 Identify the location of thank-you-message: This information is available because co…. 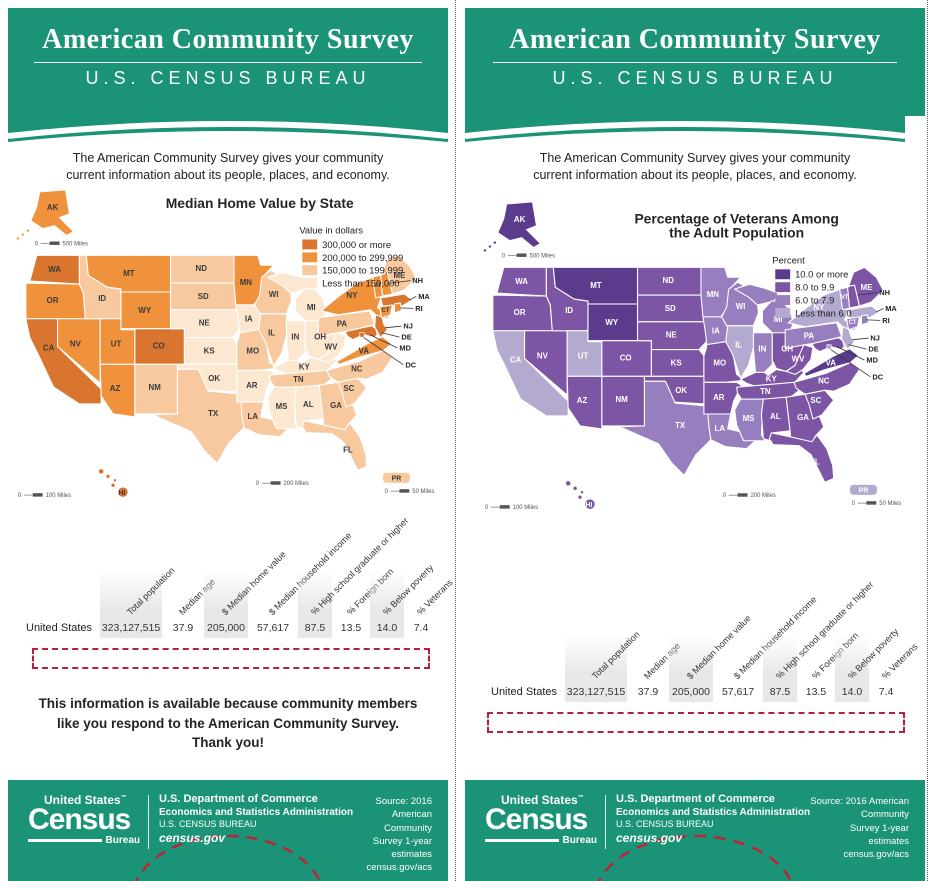
(228, 723).